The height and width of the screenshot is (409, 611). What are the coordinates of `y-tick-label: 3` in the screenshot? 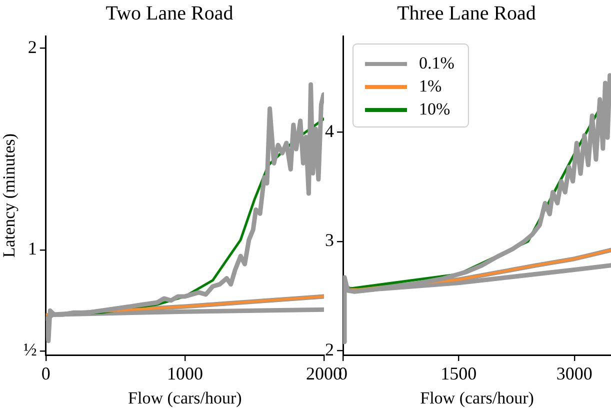 It's located at (329, 240).